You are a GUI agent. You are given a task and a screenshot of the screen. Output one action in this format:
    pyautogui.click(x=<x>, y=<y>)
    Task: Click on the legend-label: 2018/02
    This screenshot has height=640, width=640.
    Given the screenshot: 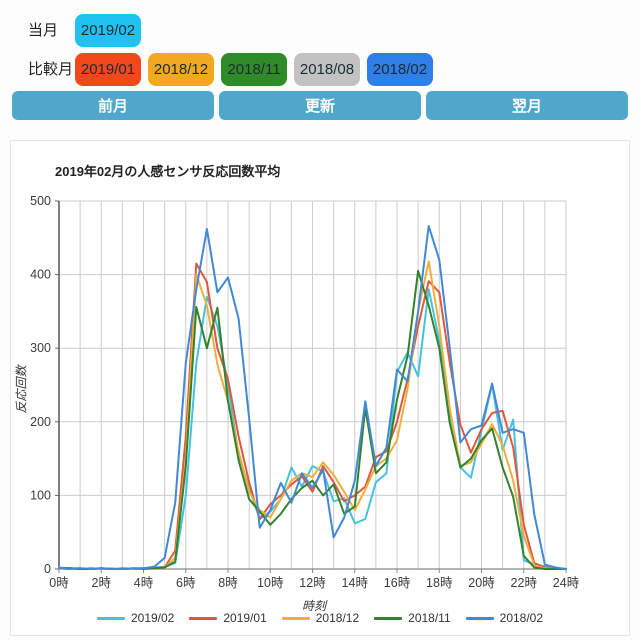 What is the action you would take?
    pyautogui.click(x=521, y=618)
    